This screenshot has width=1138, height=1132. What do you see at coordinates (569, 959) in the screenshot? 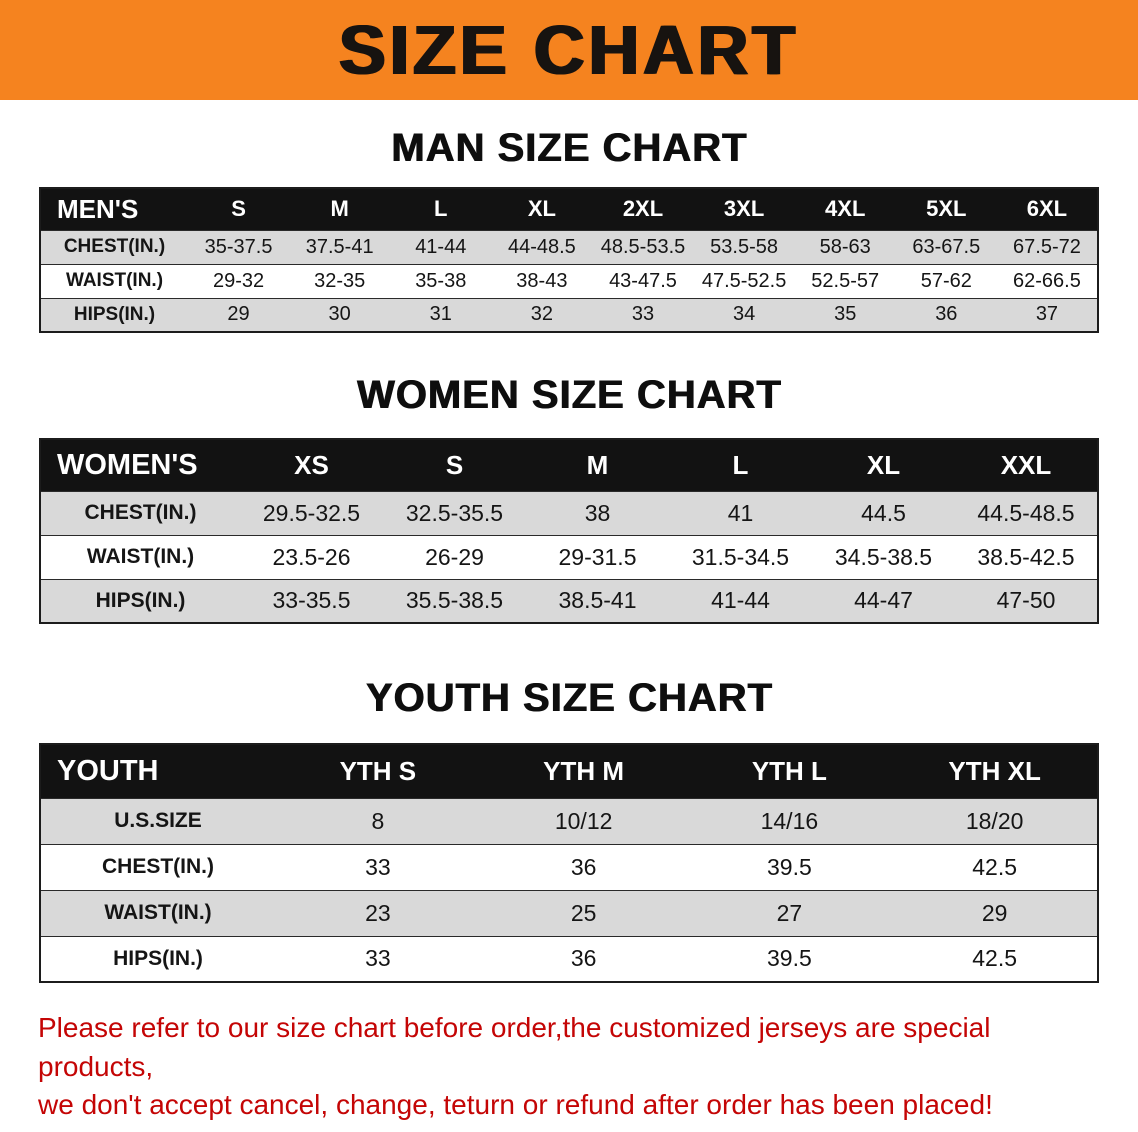
I see `table-row: HIPS(IN.) 33 36 39.5 42.5` at bounding box center [569, 959].